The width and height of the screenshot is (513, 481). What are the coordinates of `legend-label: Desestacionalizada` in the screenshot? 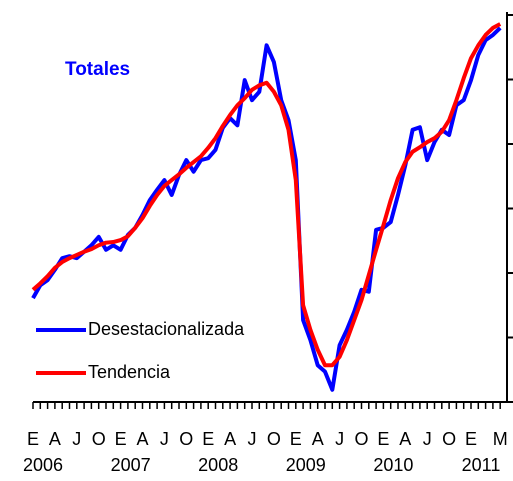 It's located at (166, 329).